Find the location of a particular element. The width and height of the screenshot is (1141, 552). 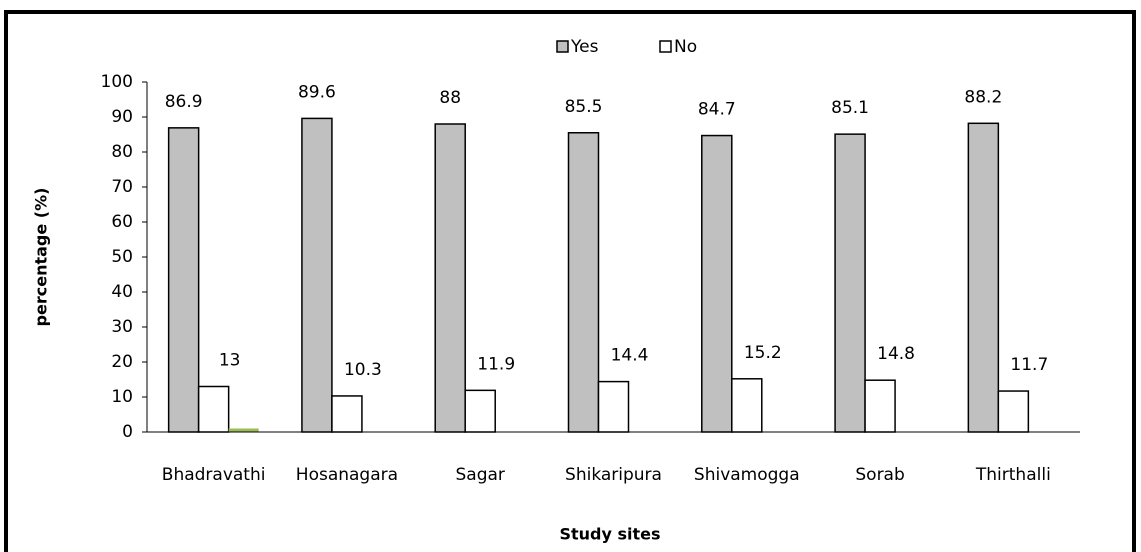

y-tick-label: 100 is located at coordinates (117, 82).